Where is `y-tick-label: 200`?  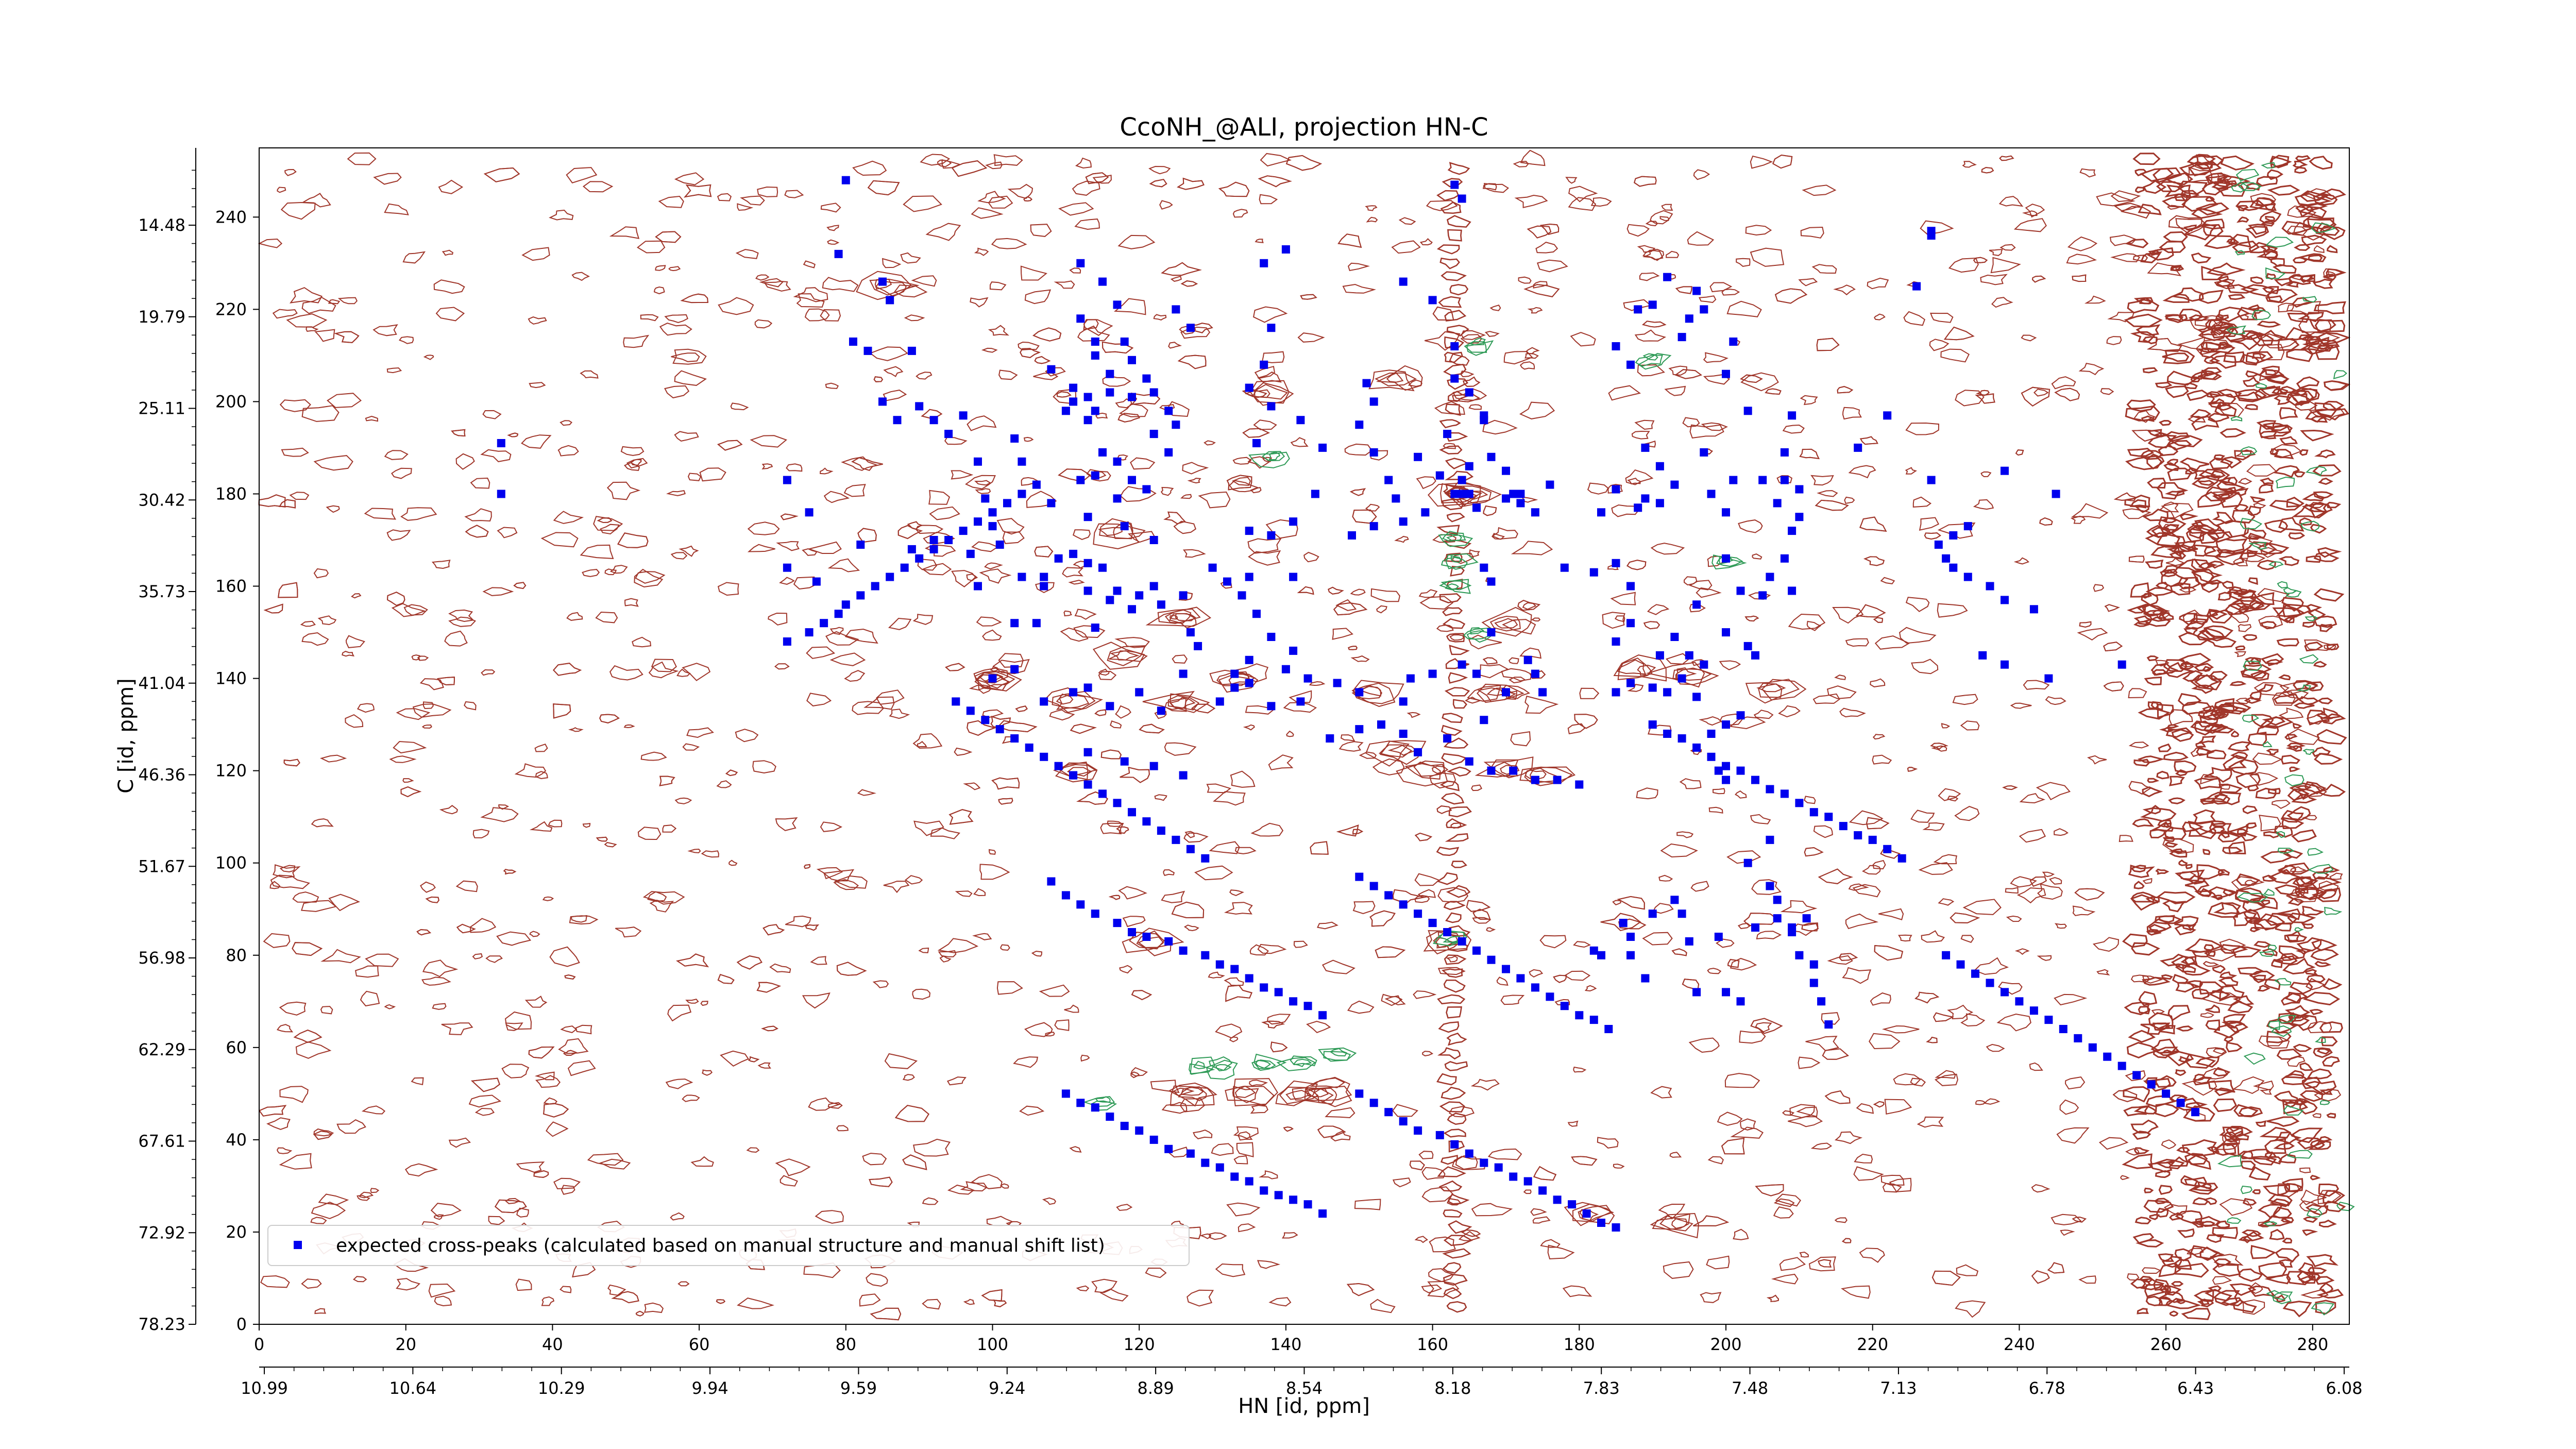
y-tick-label: 200 is located at coordinates (231, 401).